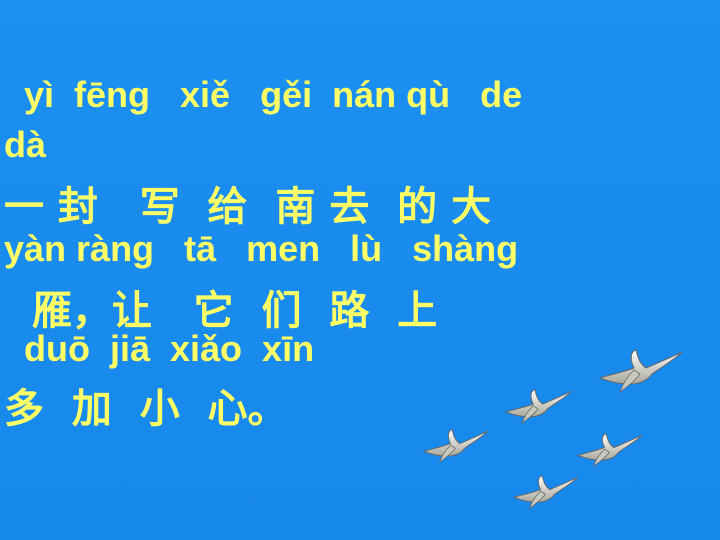 Image resolution: width=720 pixels, height=540 pixels. I want to click on hanzi-line-3: 多 加 小 心。, so click(146, 409).